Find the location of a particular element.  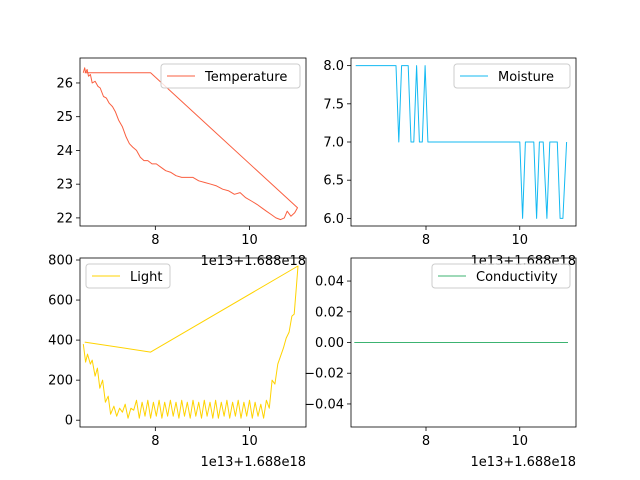

legend: Light is located at coordinates (128, 276).